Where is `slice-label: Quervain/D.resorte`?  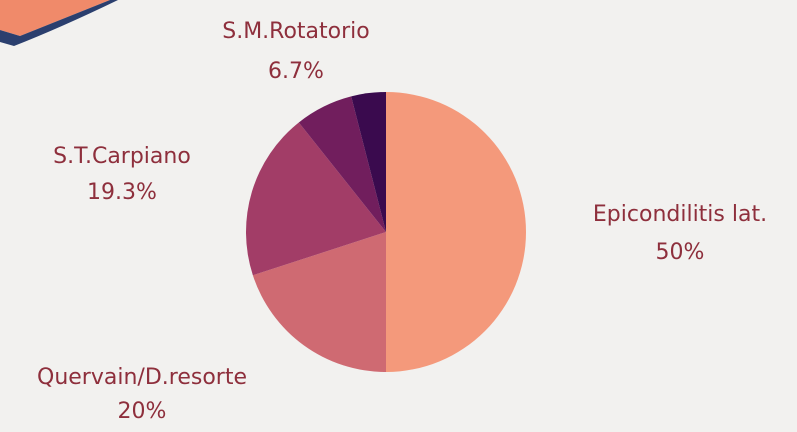
slice-label: Quervain/D.resorte is located at coordinates (142, 377).